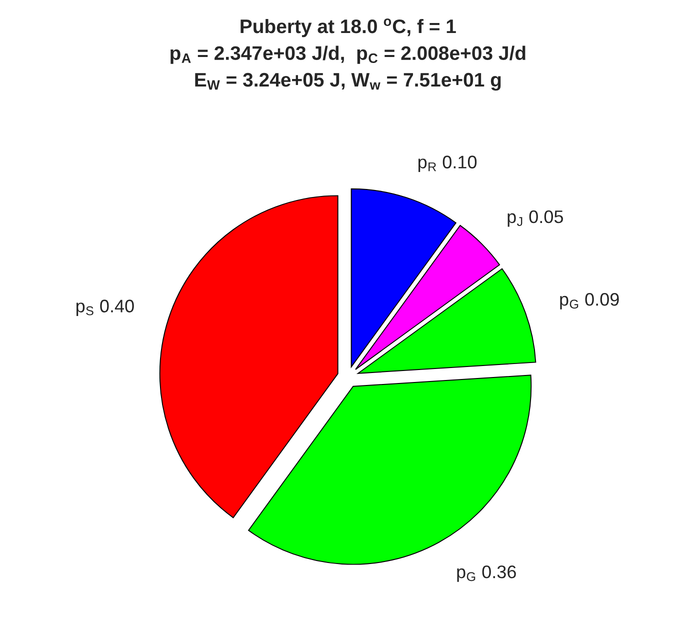 The image size is (696, 618). I want to click on chart-title: Puberty at 18.0 $^{o}$C, f = 1 p$_{A}$ = 2.347e+03 J/d, p$_{C}$ = 2.008e+03 J/d E$_{W}$ = 3.24e+05 J, W$_{w}$ = 7.51e+01 g, so click(348, 54).